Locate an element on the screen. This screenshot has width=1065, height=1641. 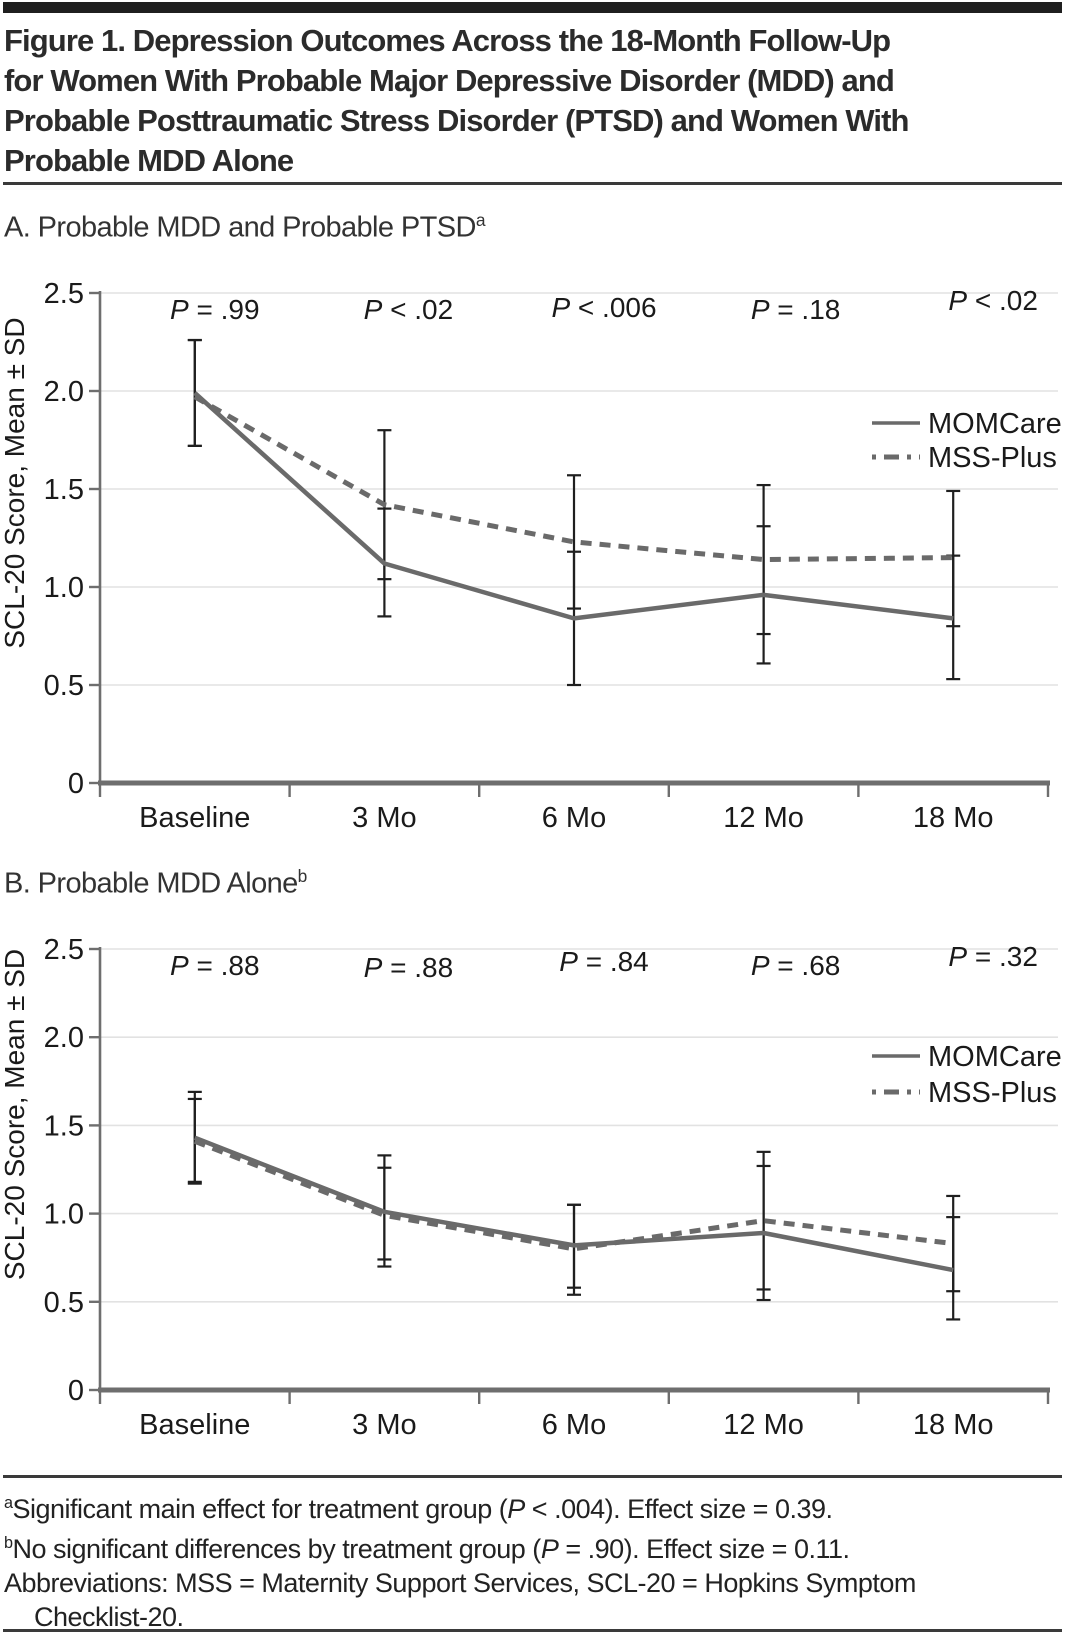
panel-a-heading-superscript: a is located at coordinates (480, 220).